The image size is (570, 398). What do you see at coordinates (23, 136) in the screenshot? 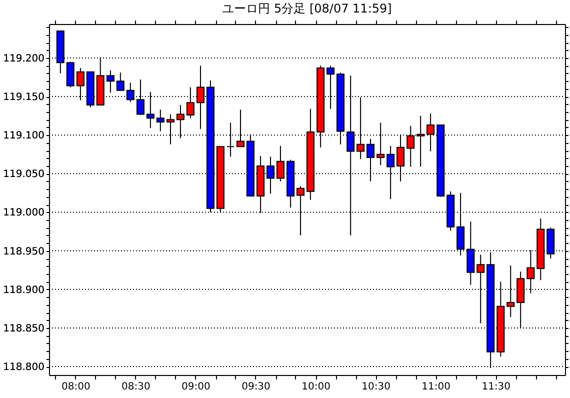
I see `y-tick-label: 119.100` at bounding box center [23, 136].